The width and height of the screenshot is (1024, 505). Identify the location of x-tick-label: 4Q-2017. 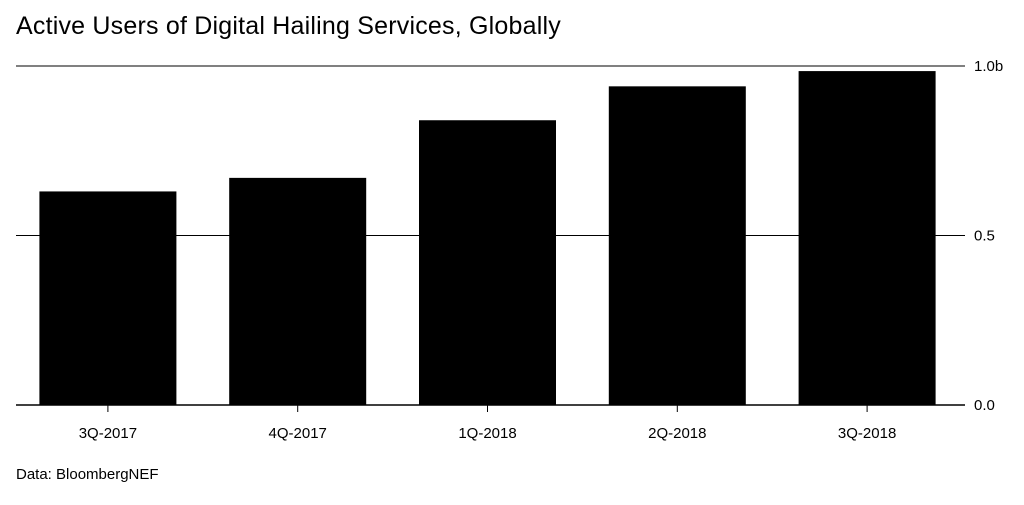
(298, 433).